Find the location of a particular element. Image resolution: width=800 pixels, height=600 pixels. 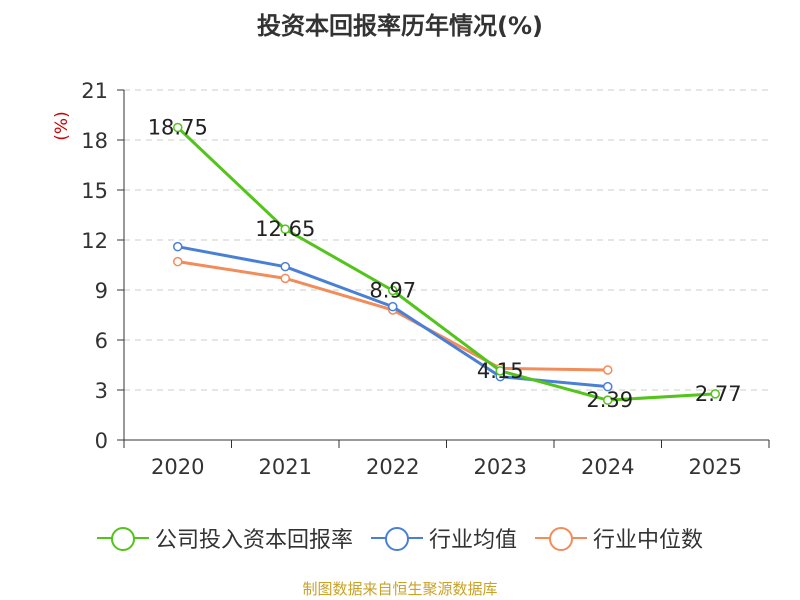

legend-item: 行业均值 is located at coordinates (443, 538).